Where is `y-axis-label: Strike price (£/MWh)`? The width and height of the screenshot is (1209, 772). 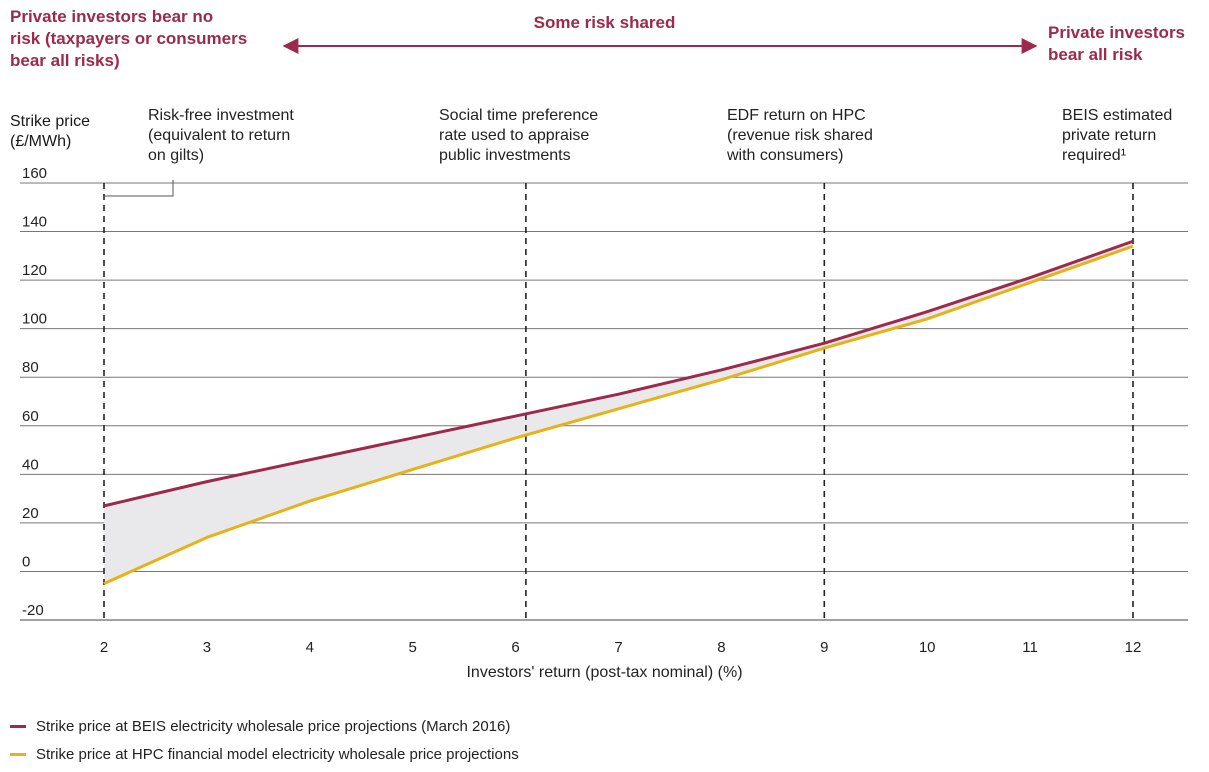
y-axis-label: Strike price (£/MWh) is located at coordinates (50, 131).